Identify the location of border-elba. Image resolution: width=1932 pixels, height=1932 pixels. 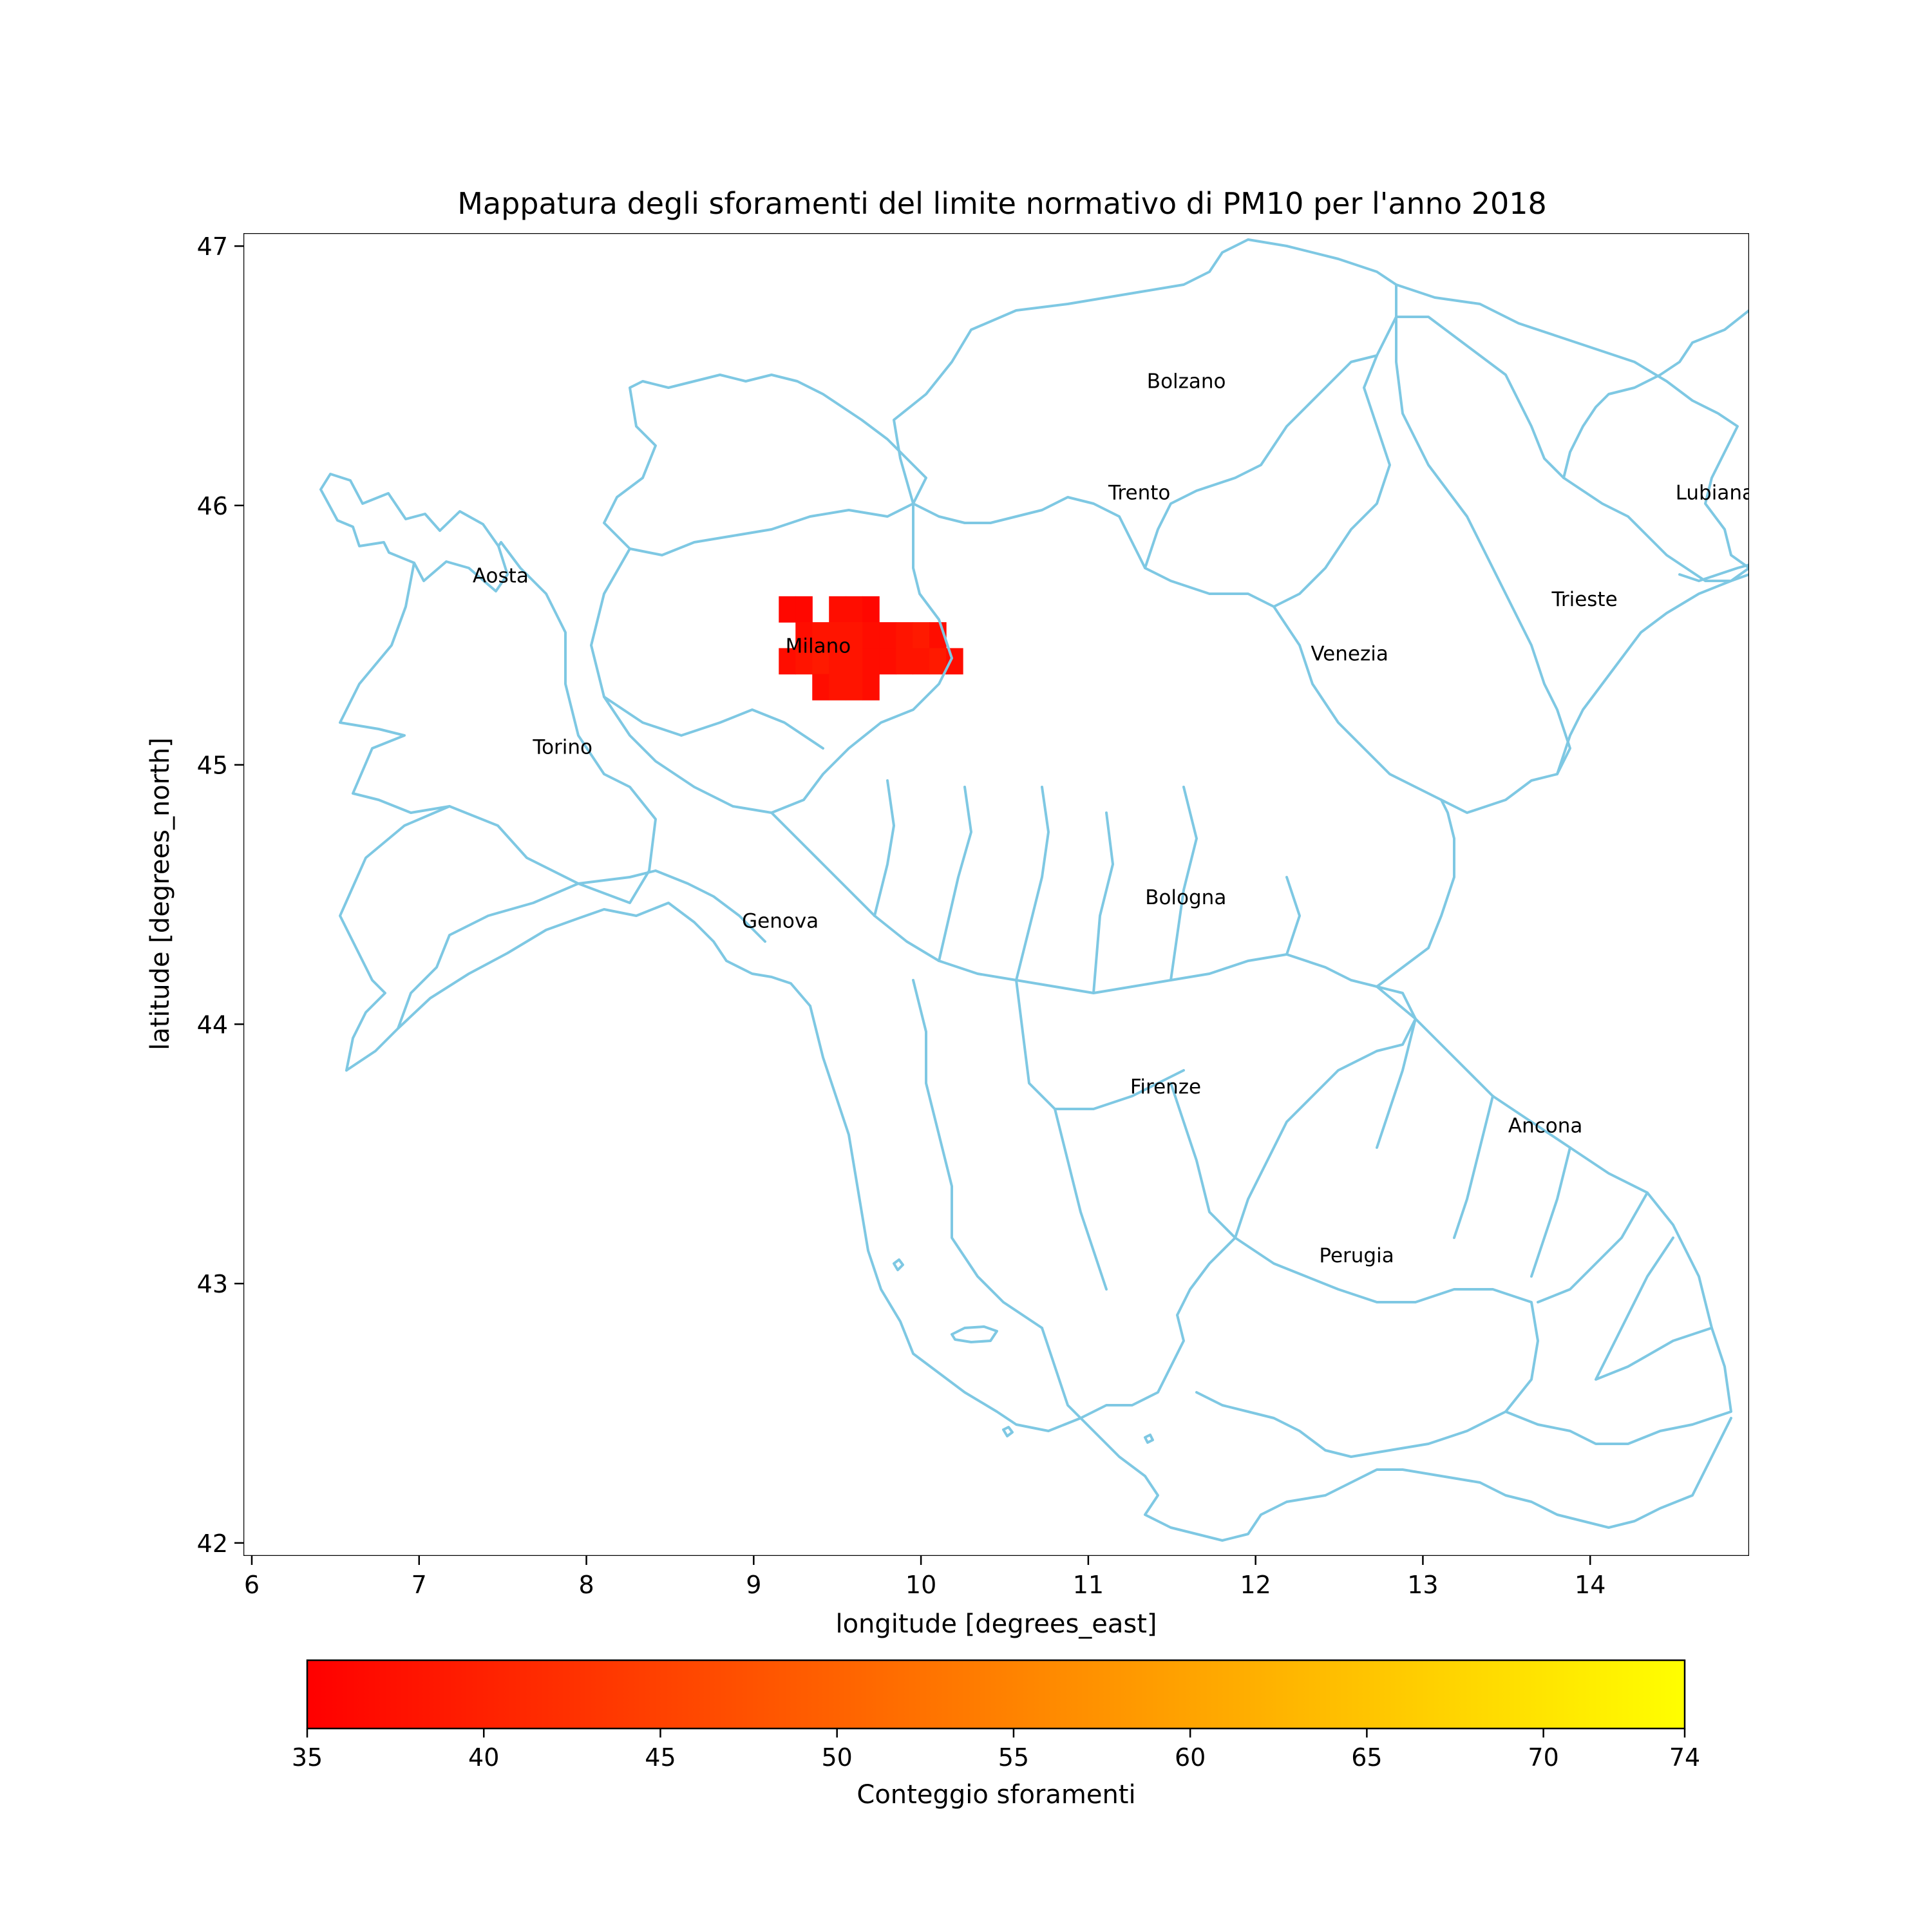
(975, 1334).